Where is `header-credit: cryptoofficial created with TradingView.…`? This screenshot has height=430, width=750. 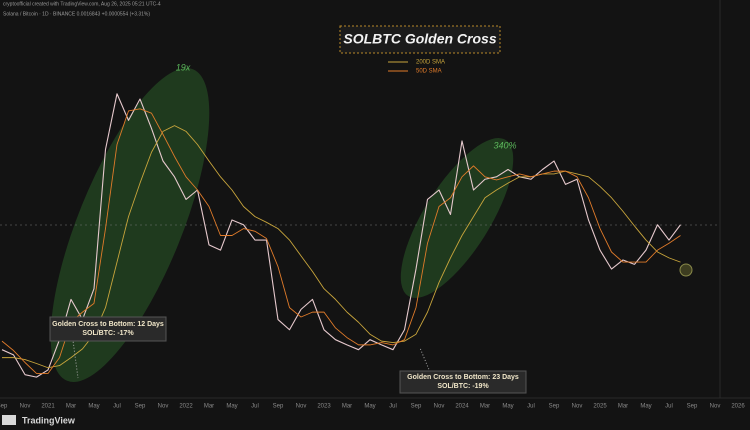 header-credit: cryptoofficial created with TradingView.… is located at coordinates (82, 4).